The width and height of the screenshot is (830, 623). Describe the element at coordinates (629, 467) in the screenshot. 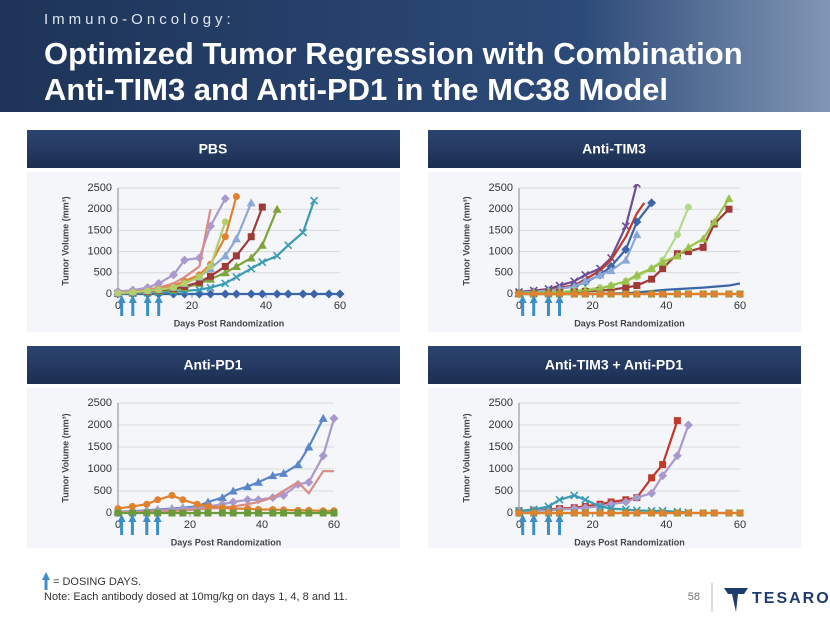

I see `plot` at that location.